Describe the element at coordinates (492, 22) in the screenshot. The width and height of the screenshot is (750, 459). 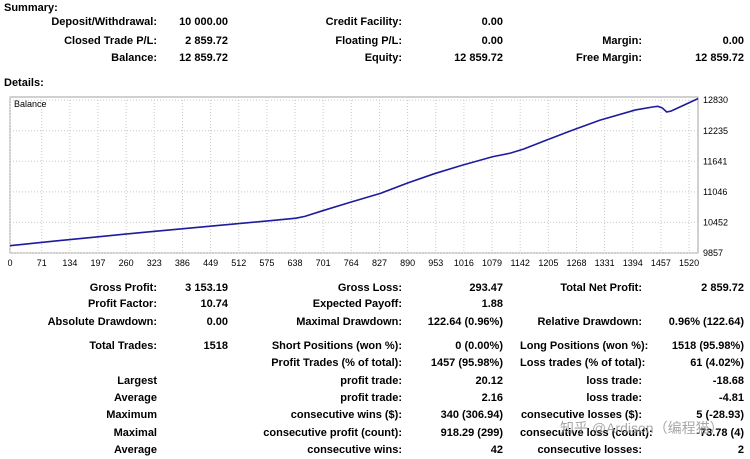
I see `summary-v2-0: 0.00` at that location.